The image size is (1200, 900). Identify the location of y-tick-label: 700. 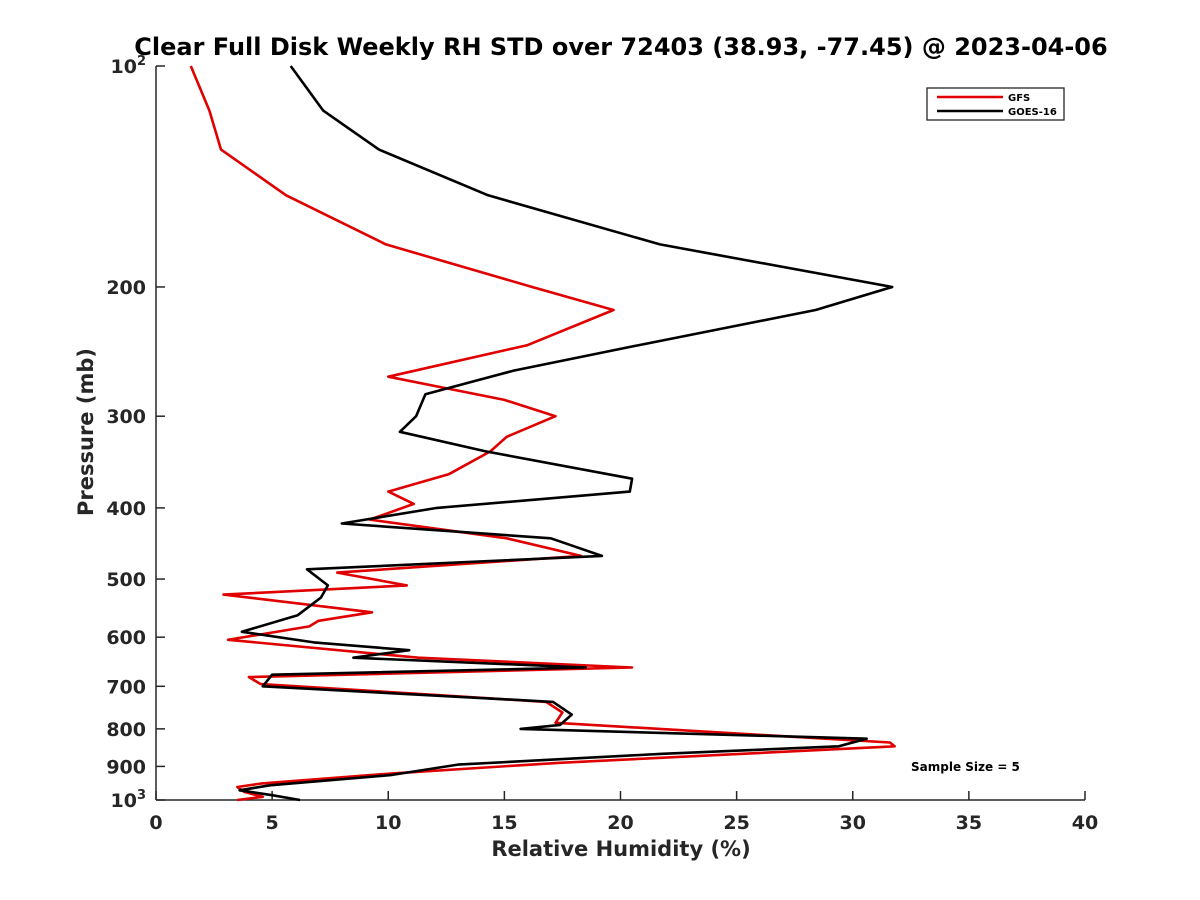
(126, 687).